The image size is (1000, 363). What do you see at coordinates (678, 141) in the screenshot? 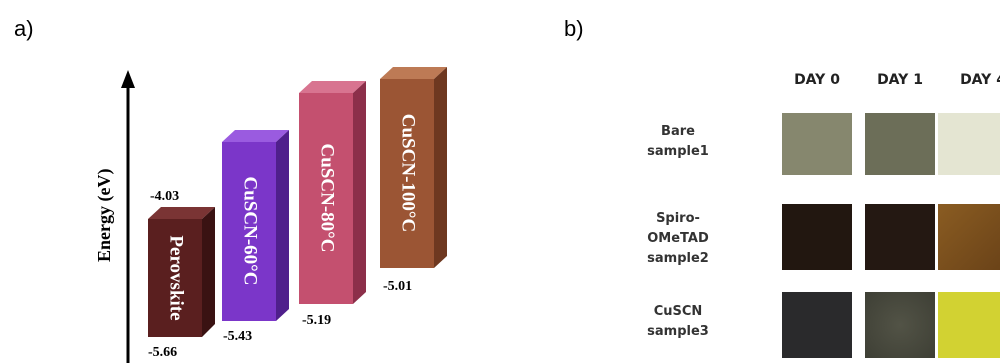
I see `row-label-bare: Bare sample1` at bounding box center [678, 141].